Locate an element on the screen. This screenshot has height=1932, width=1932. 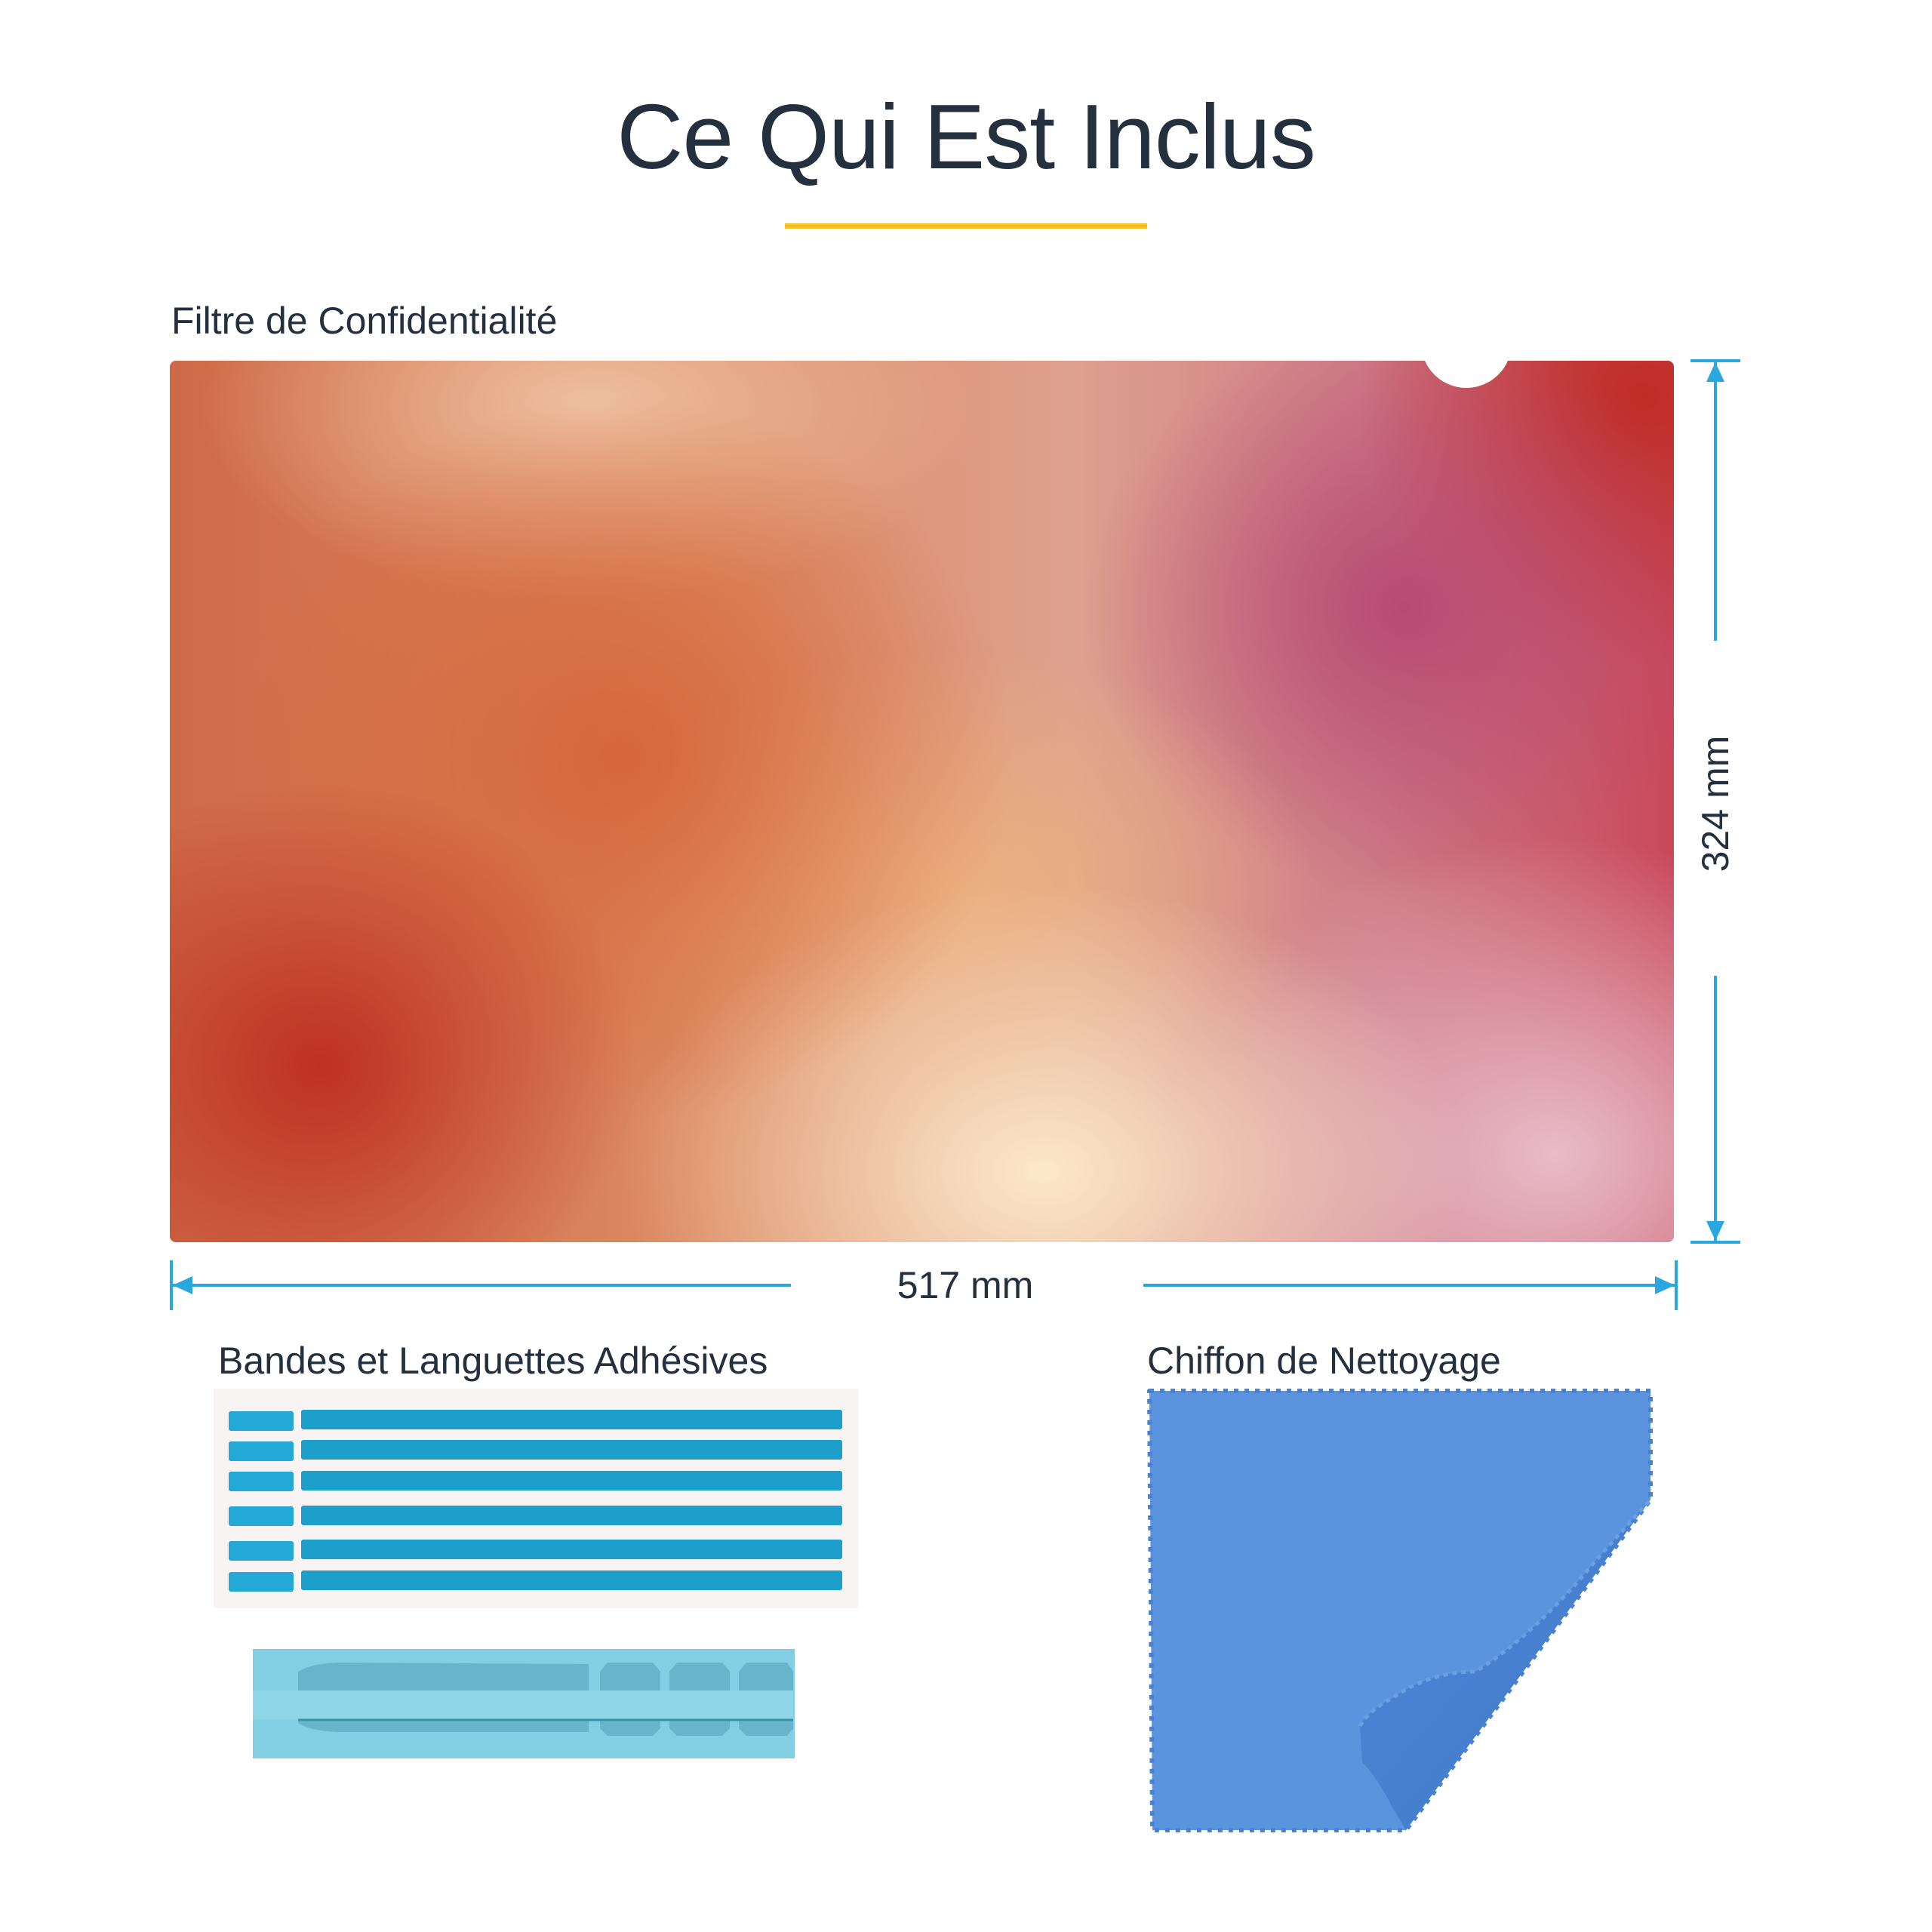
arrow-left-icon is located at coordinates (182, 1285).